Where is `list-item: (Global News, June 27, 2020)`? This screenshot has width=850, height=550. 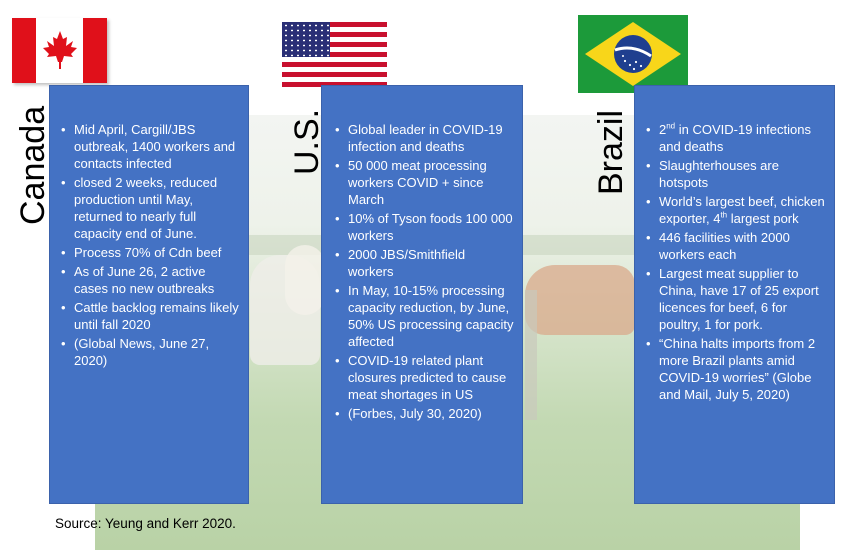 list-item: (Global News, June 27, 2020) is located at coordinates (150, 352).